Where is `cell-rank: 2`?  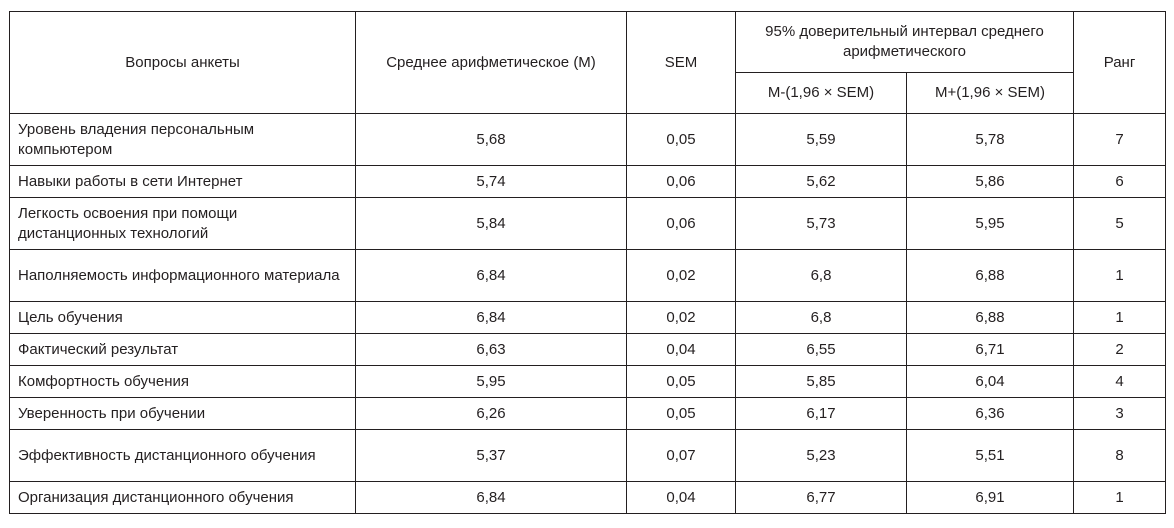
cell-rank: 2 is located at coordinates (1119, 349).